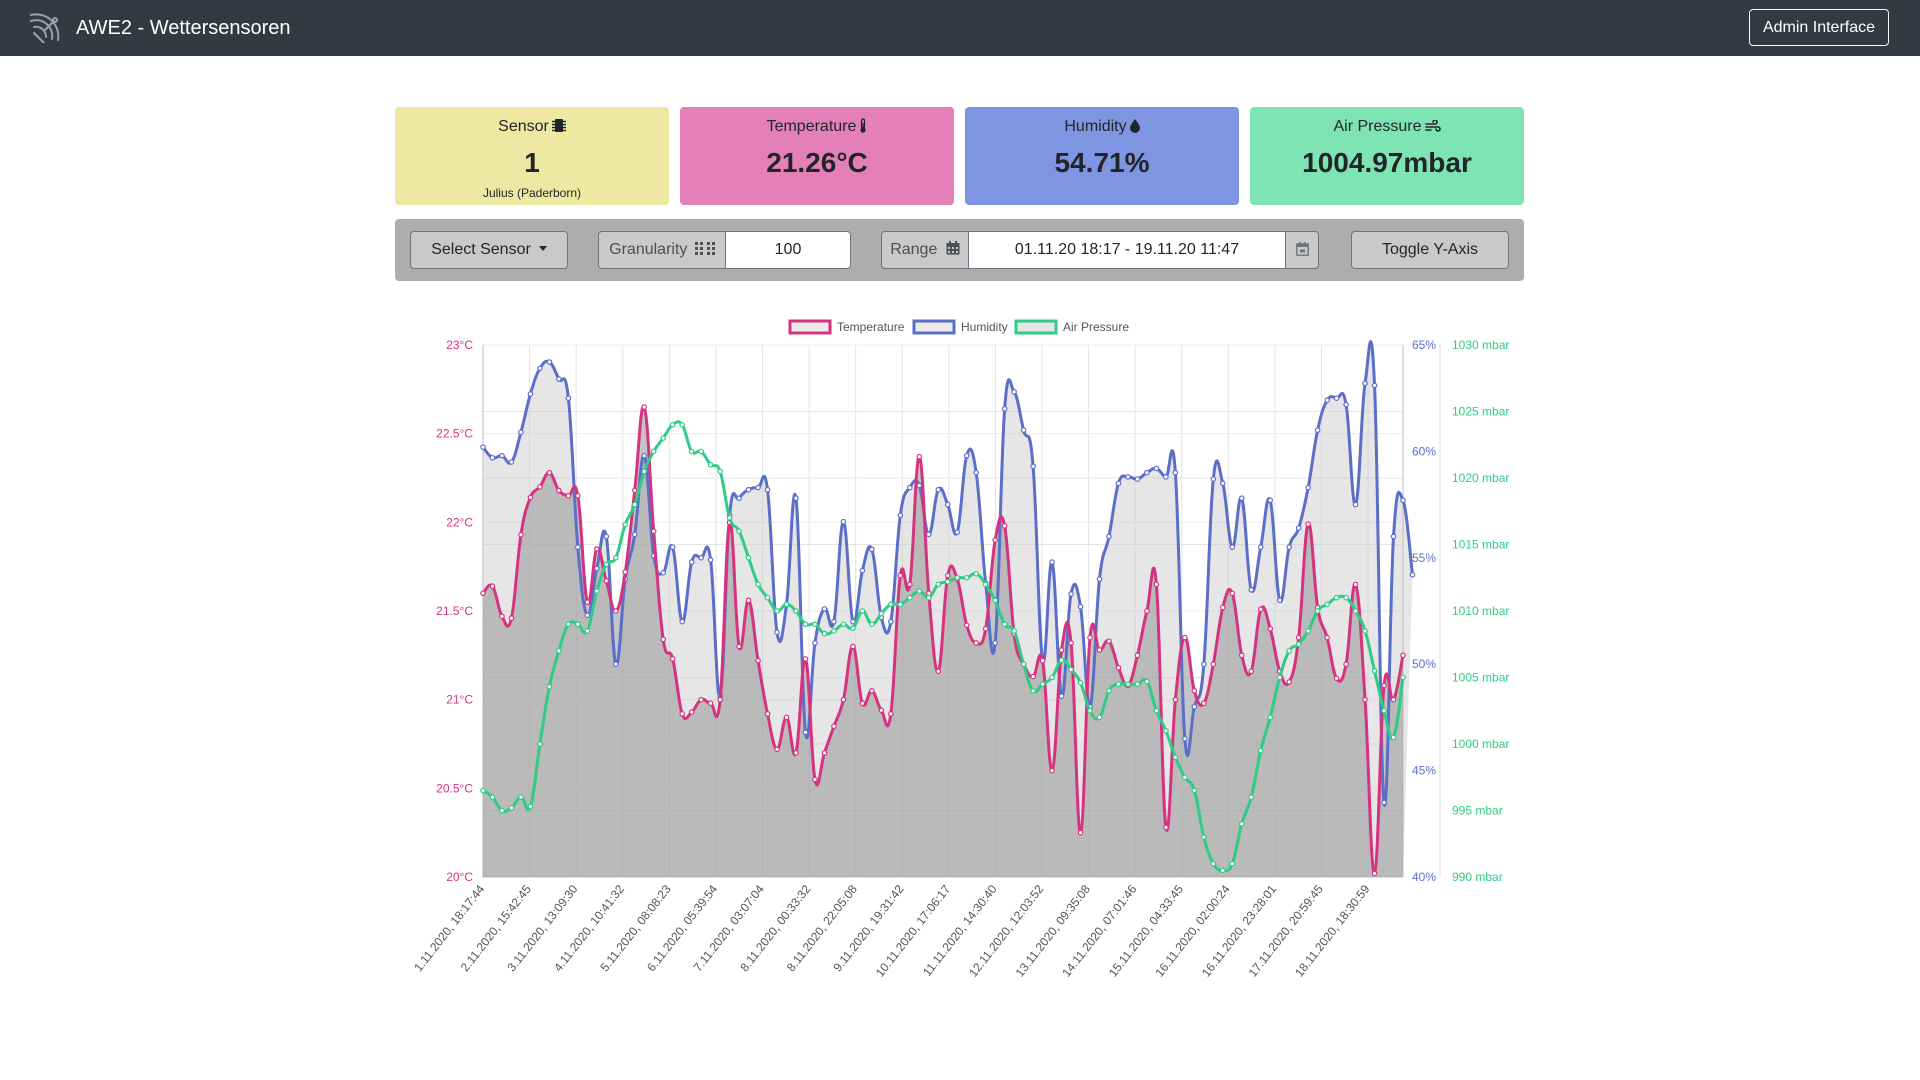  I want to click on satellite-dish-icon, so click(45, 28).